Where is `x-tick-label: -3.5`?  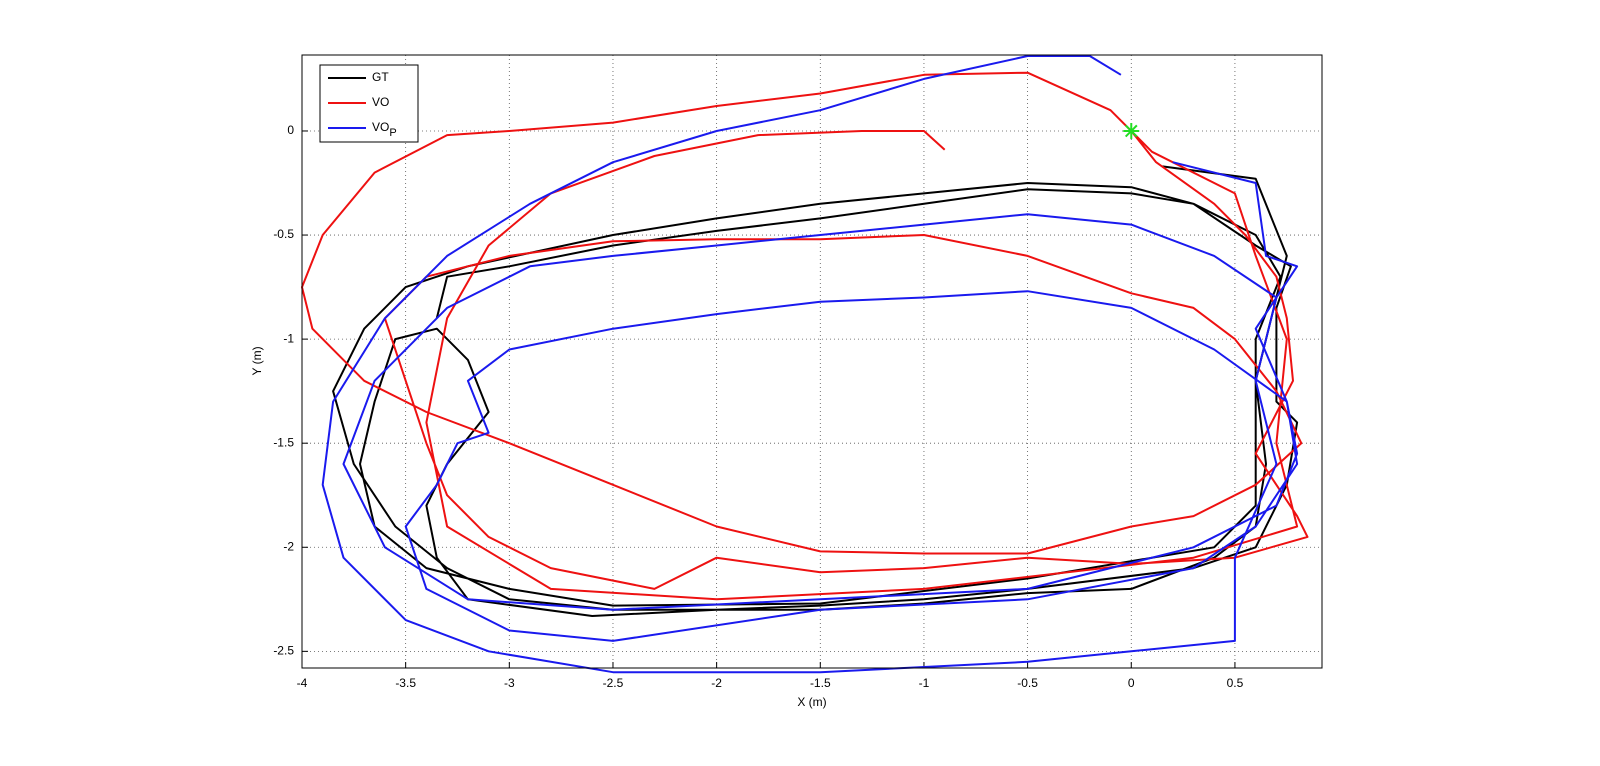 x-tick-label: -3.5 is located at coordinates (405, 683).